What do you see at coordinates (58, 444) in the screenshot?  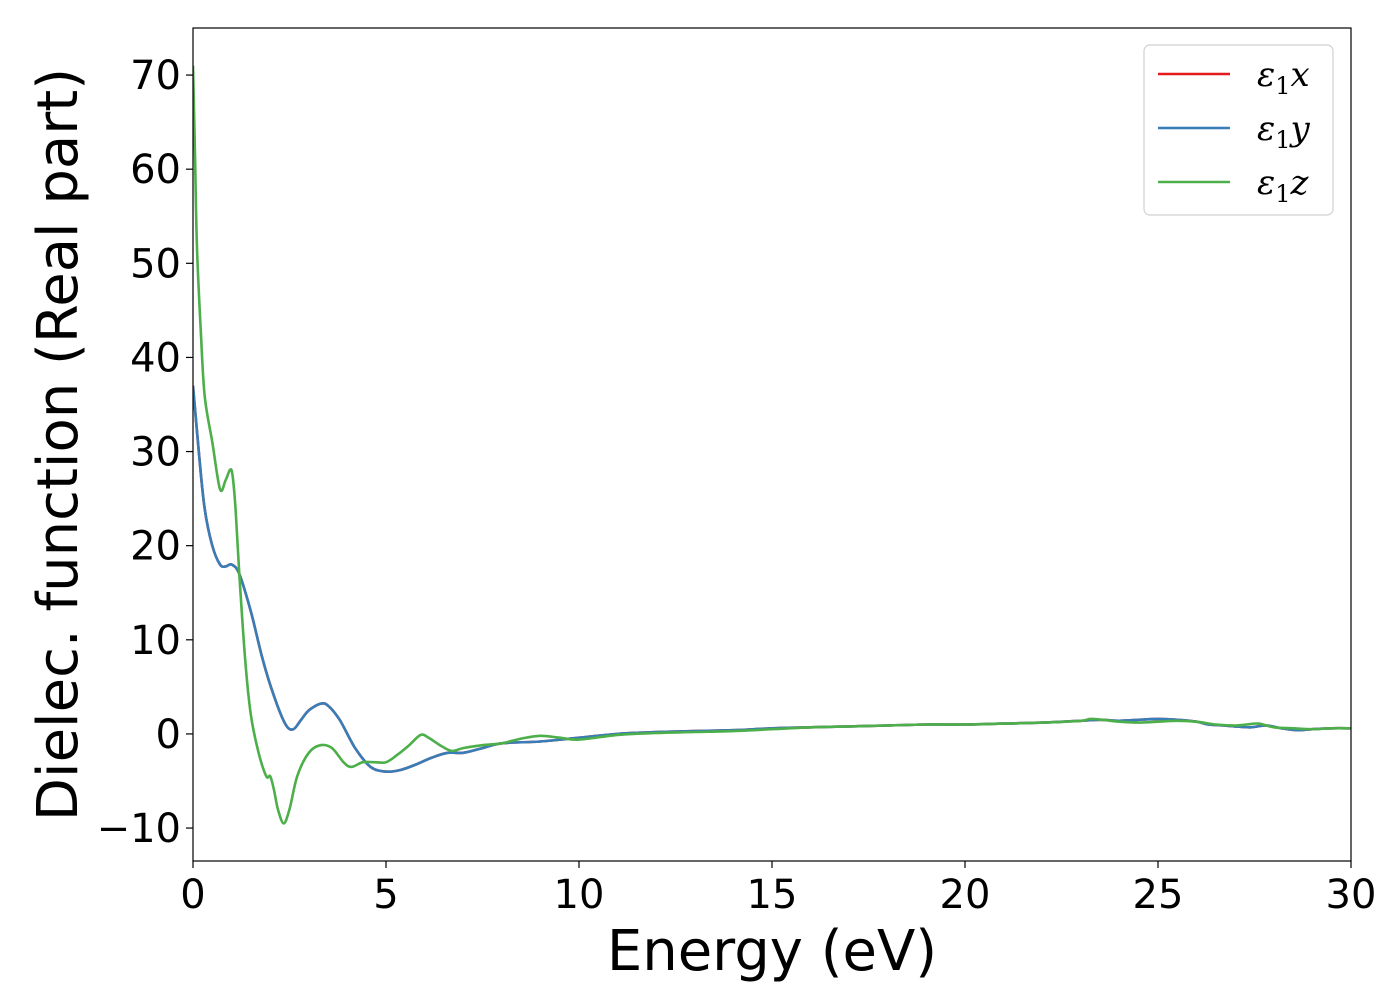 I see `y-axis-title: Dielec. function (Real part)` at bounding box center [58, 444].